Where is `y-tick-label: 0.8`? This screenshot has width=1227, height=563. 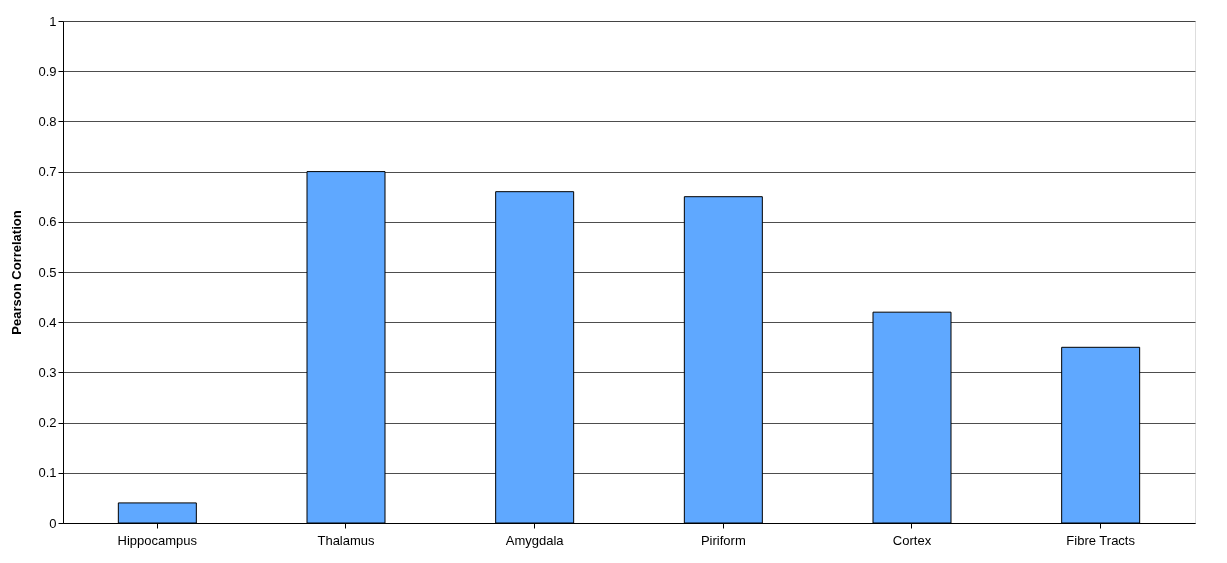 y-tick-label: 0.8 is located at coordinates (47, 121).